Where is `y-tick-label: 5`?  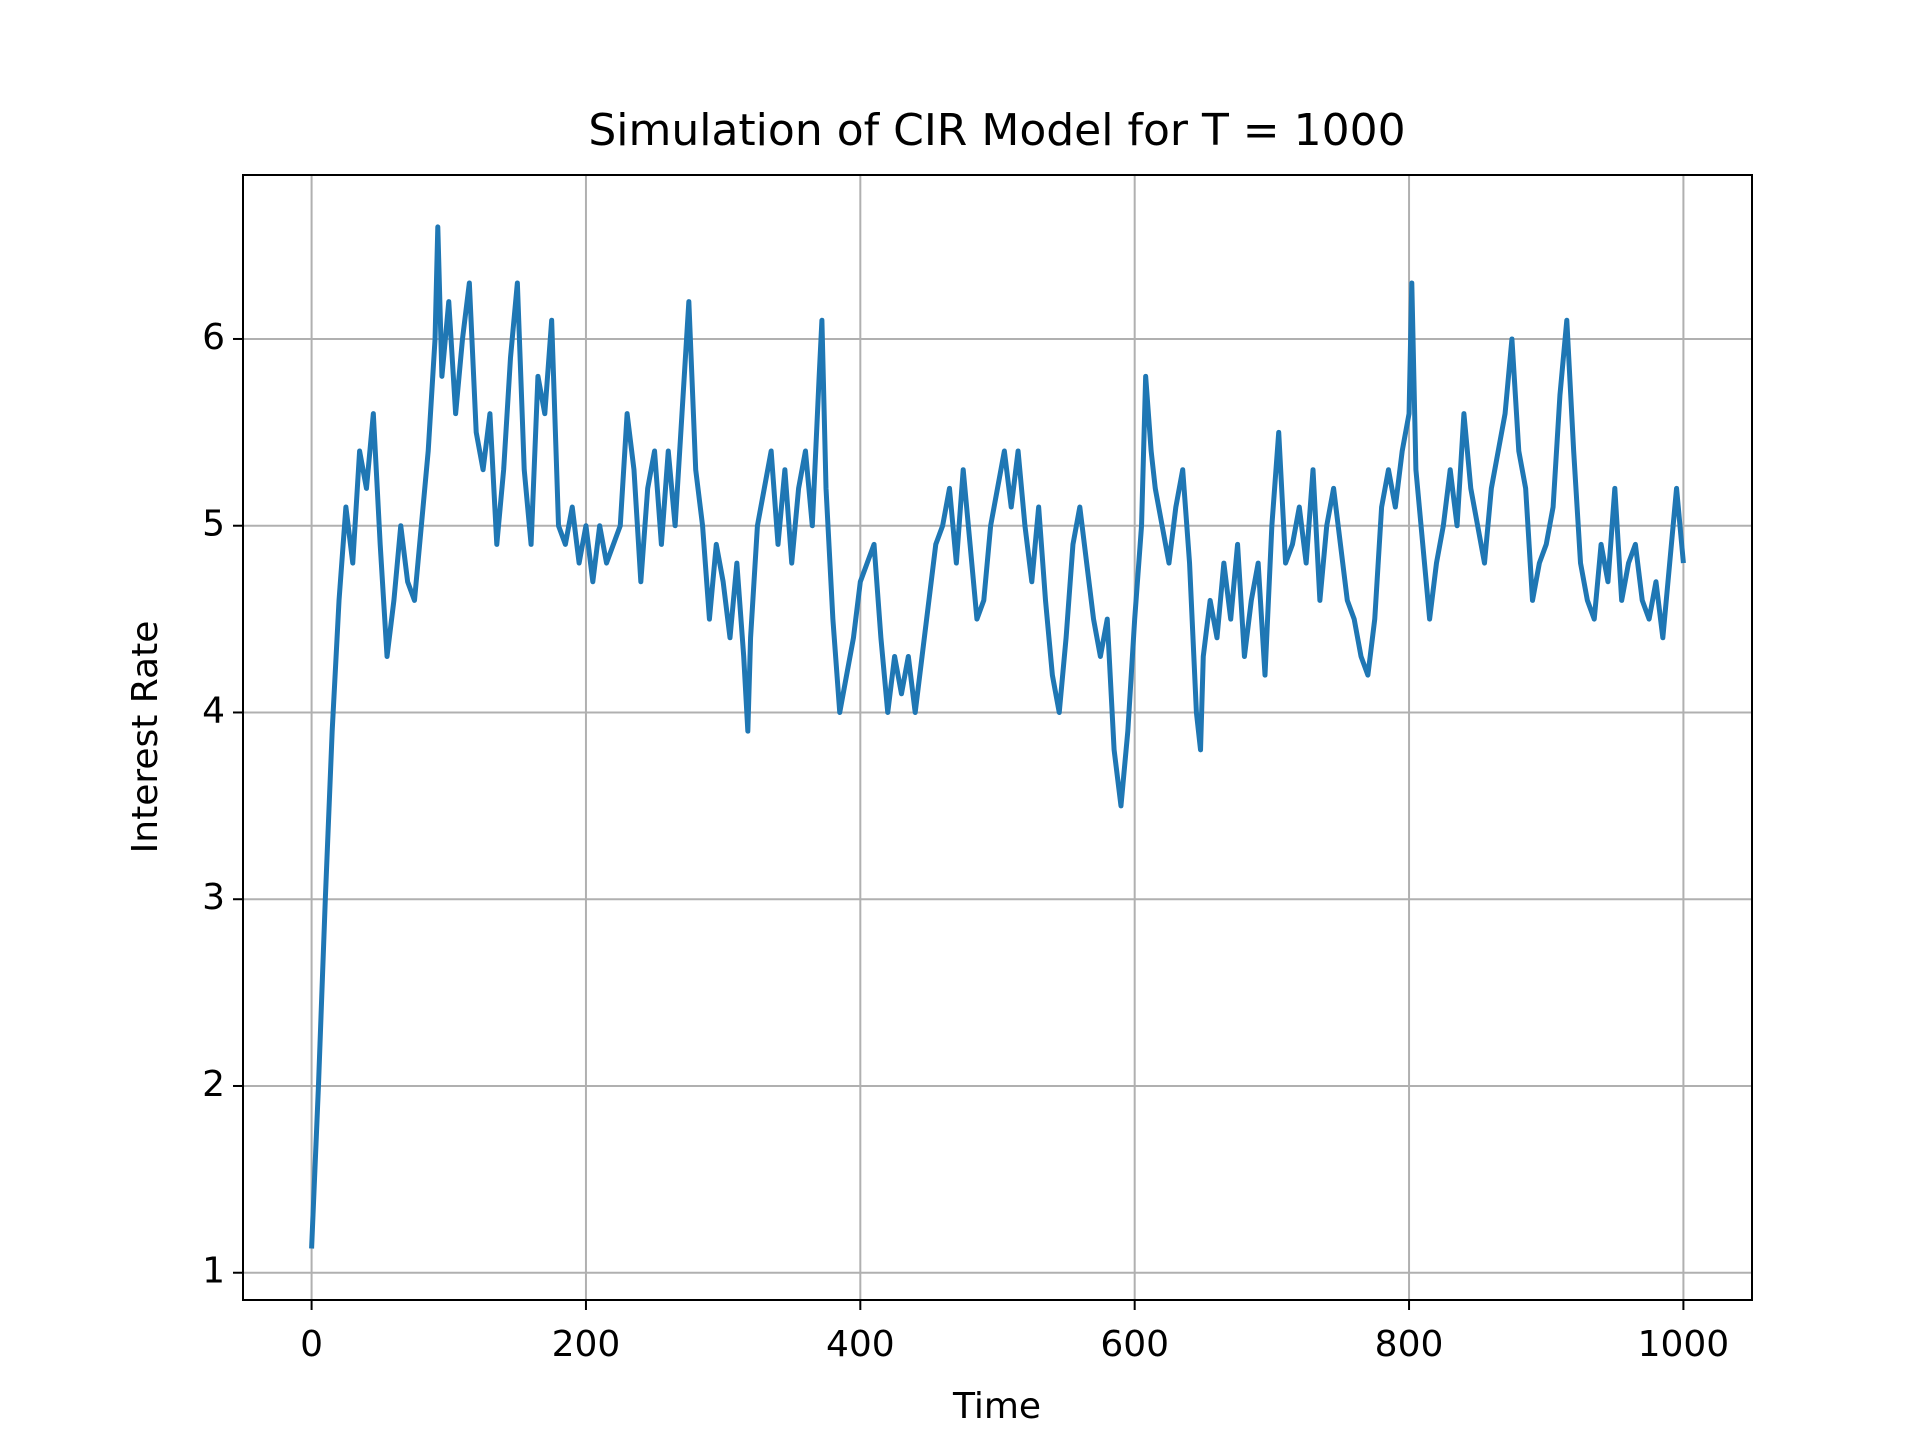 y-tick-label: 5 is located at coordinates (213, 524).